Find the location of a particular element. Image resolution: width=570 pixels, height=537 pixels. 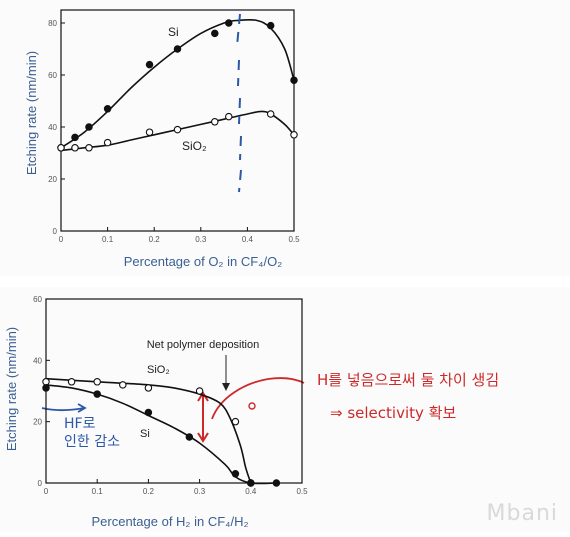

blue-note-line1: HF로 is located at coordinates (80, 424).